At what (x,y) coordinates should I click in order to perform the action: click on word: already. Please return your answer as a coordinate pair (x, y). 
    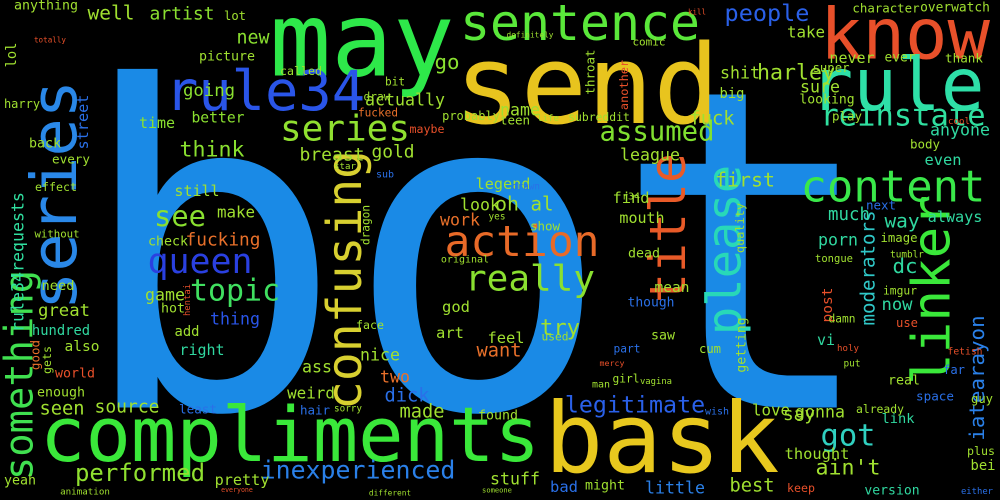
    Looking at the image, I should click on (880, 409).